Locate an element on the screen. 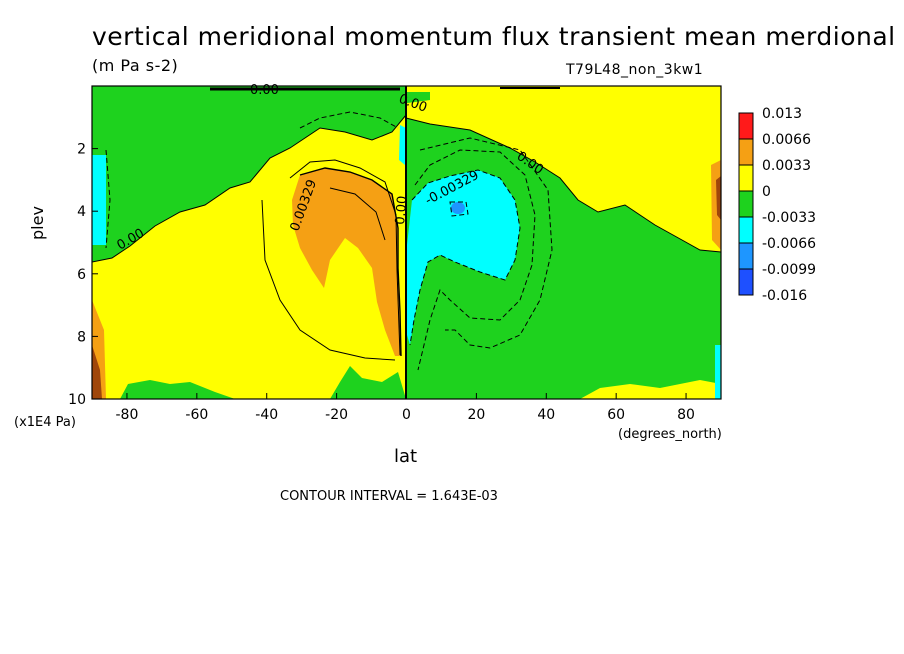 This screenshot has width=904, height=654. contour-zero-right is located at coordinates (563, 185).